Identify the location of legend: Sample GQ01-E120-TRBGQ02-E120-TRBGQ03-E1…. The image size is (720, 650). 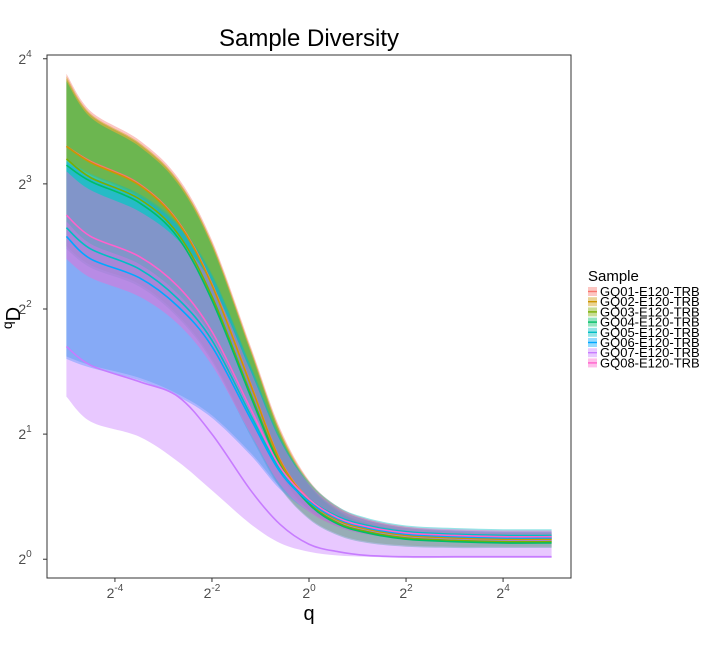
(644, 319).